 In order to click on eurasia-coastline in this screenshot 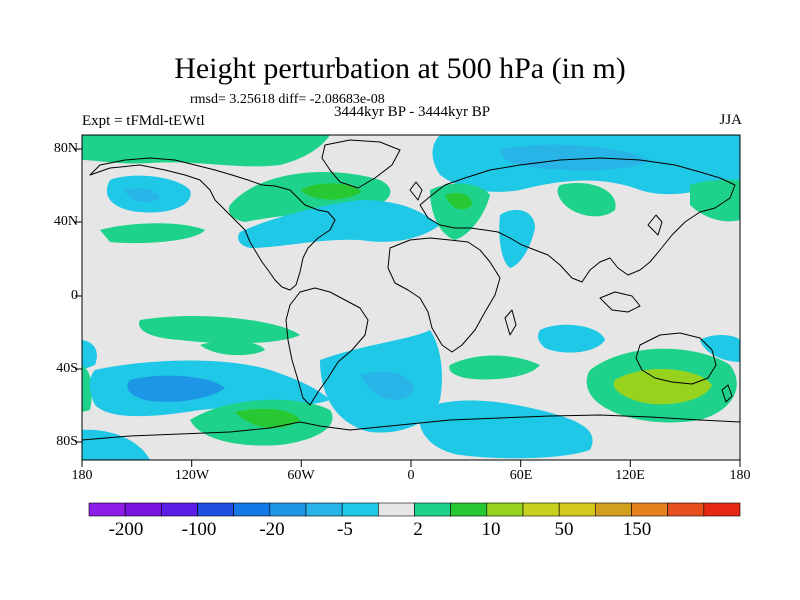, I will do `click(577, 220)`.